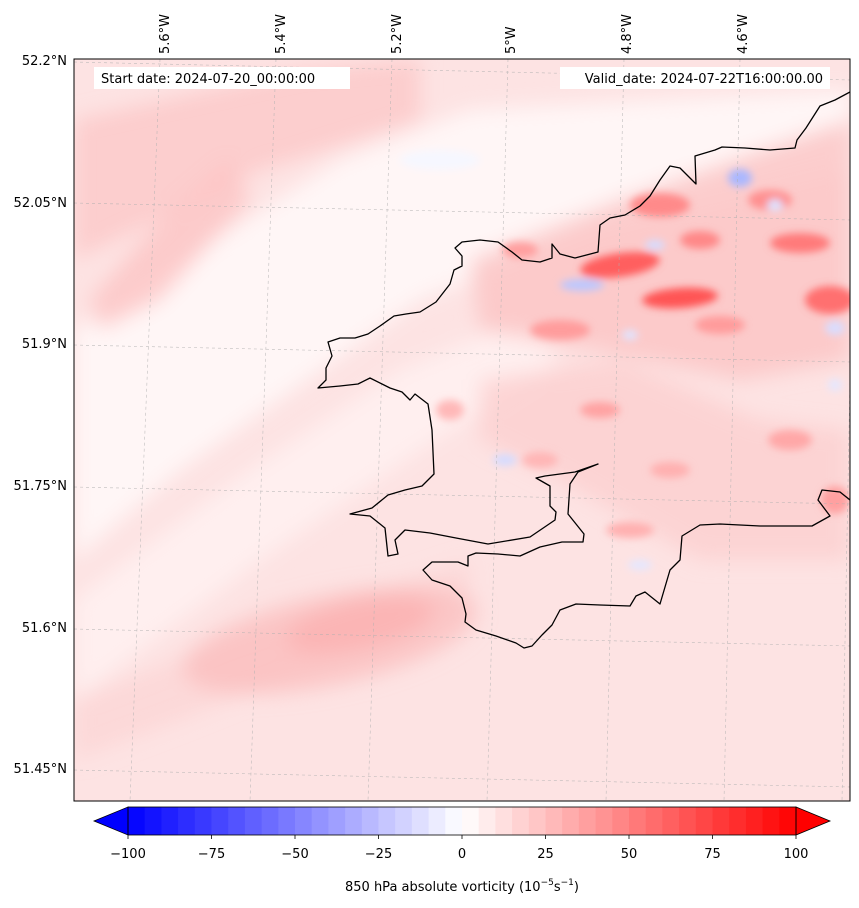 This screenshot has width=859, height=908. Describe the element at coordinates (462, 837) in the screenshot. I see `colorbar-tick-marks` at that location.